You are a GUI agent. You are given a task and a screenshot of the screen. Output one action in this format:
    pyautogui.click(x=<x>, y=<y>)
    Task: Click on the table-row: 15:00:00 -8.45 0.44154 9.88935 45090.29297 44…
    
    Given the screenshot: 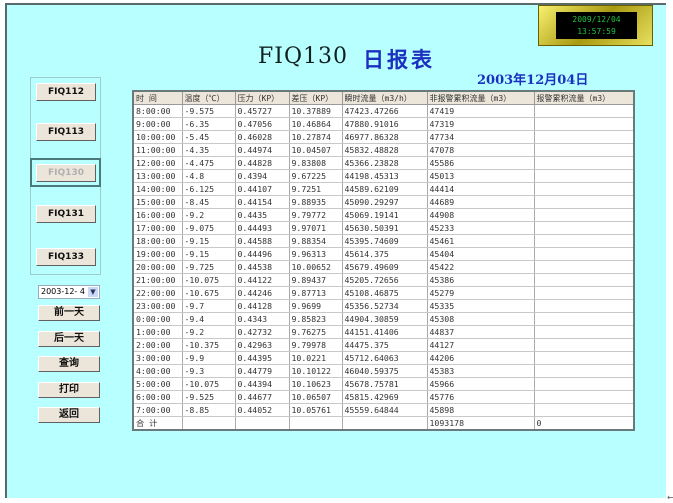 What is the action you would take?
    pyautogui.click(x=384, y=202)
    